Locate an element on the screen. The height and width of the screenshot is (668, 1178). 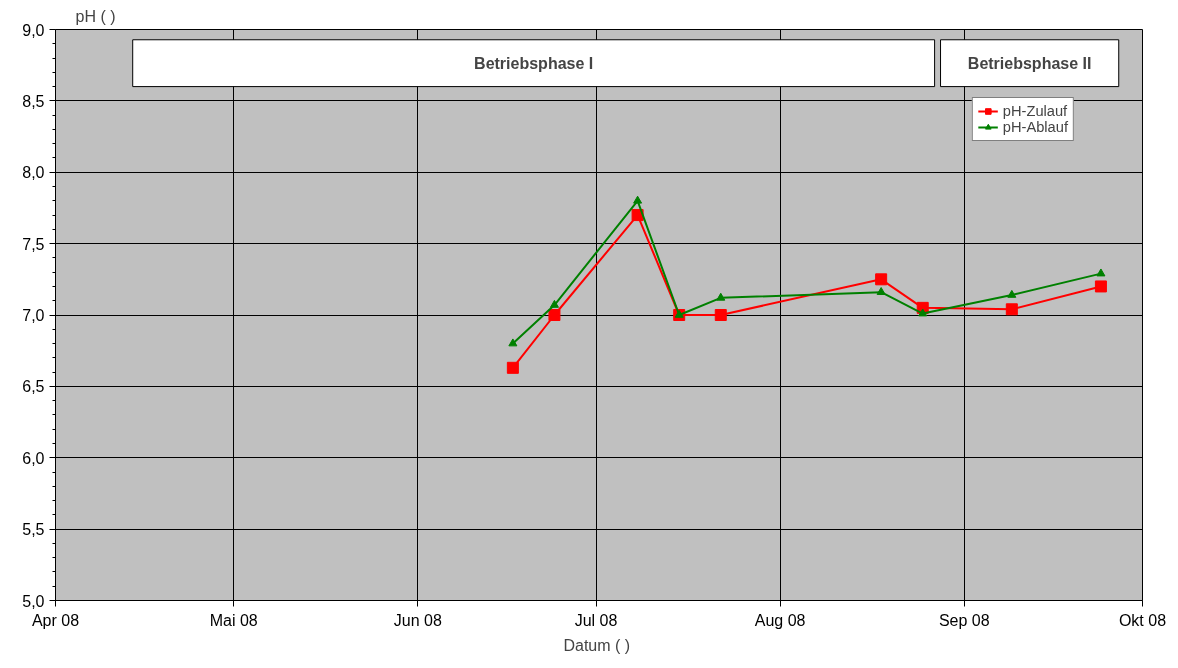
y-tick-label: 6,5 is located at coordinates (33, 387).